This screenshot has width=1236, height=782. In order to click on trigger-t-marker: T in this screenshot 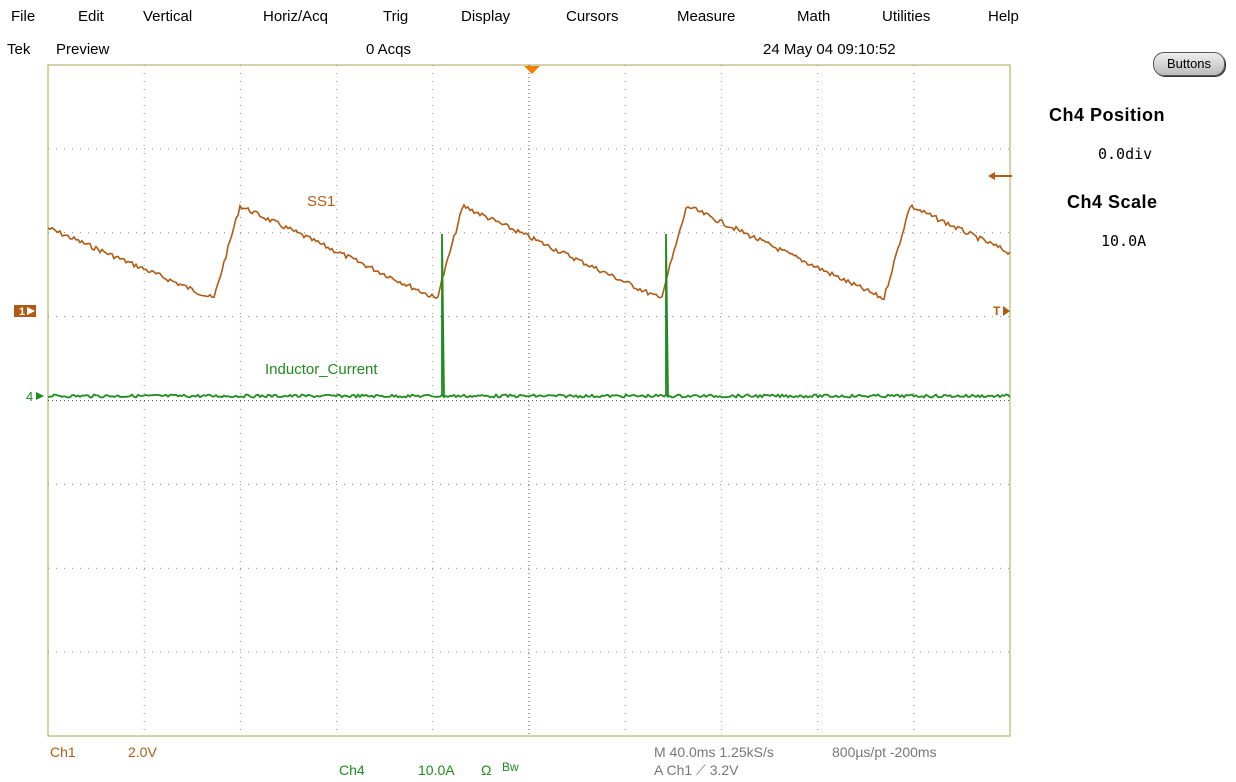, I will do `click(997, 311)`.